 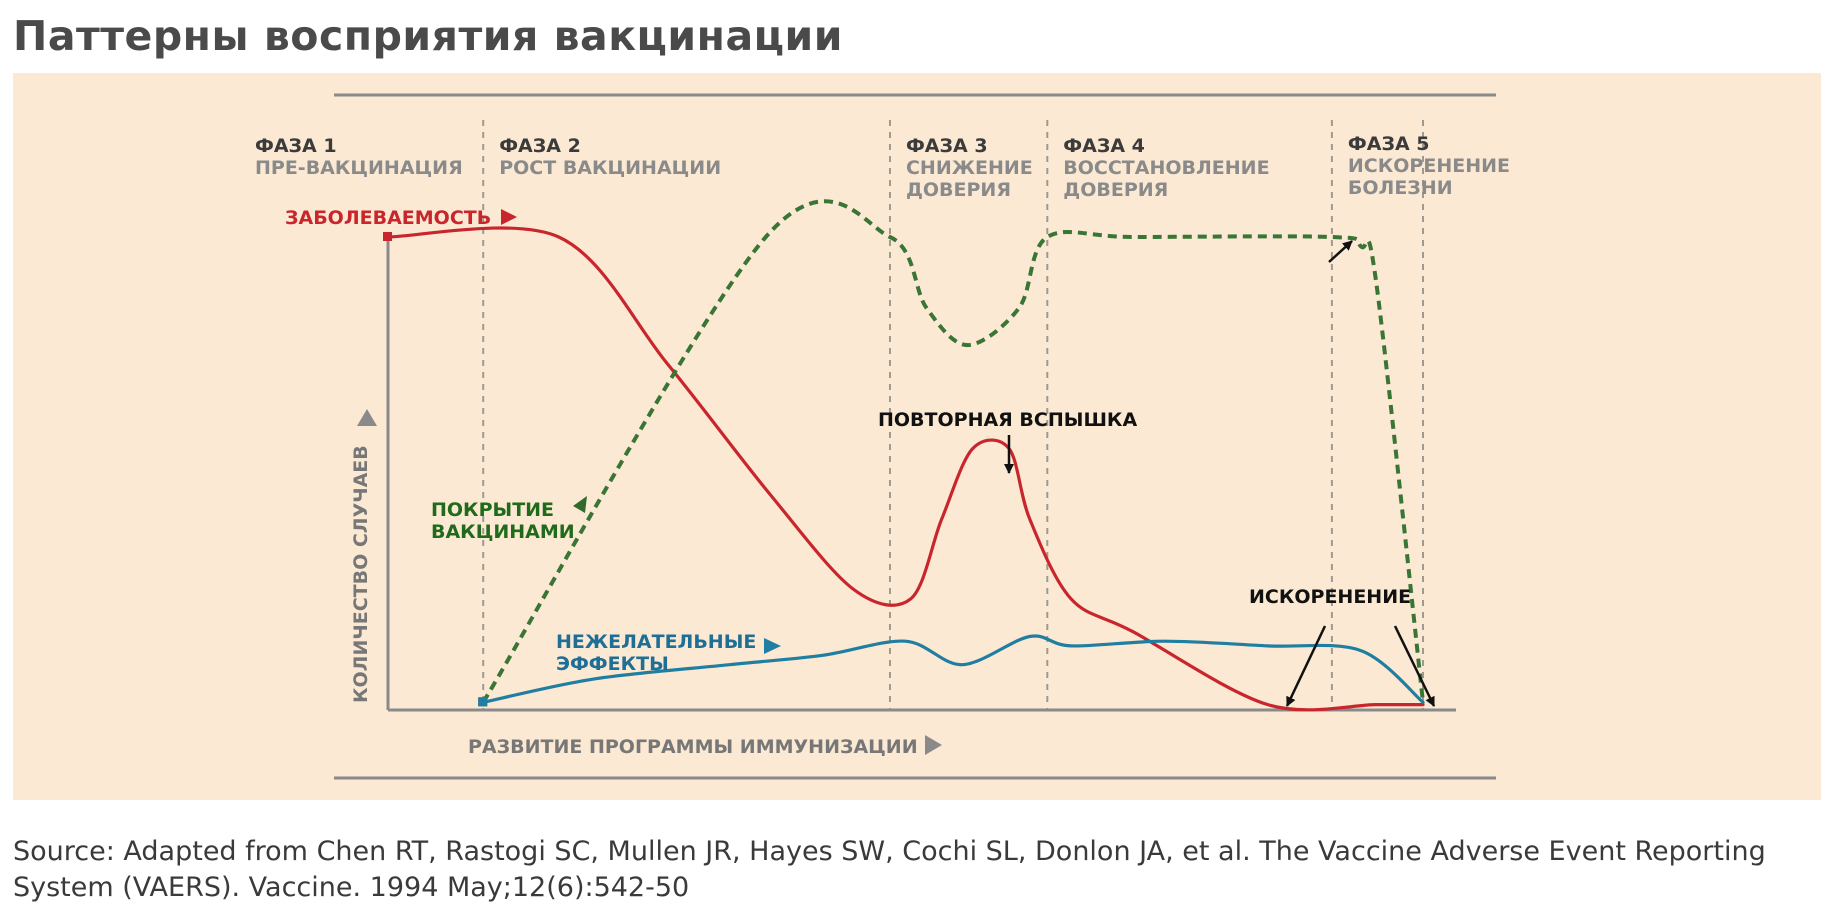 I want to click on phase-number: ФАЗА 3, so click(x=947, y=146).